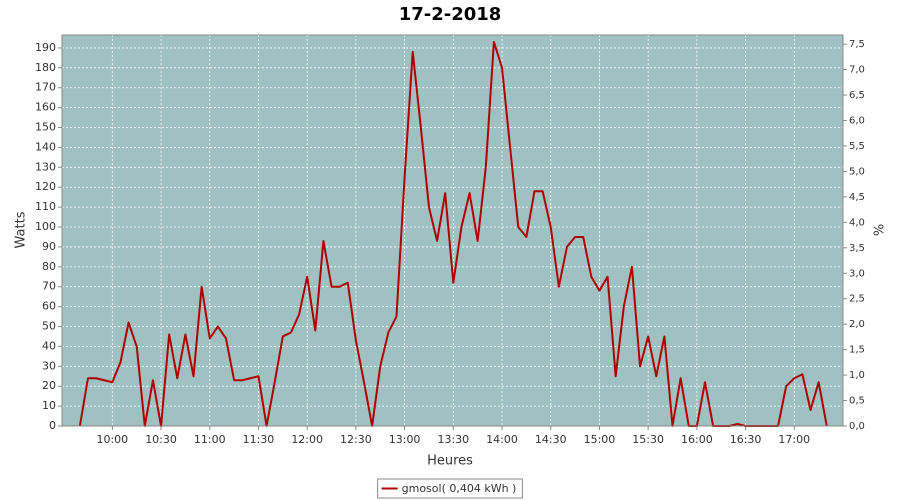  What do you see at coordinates (259, 439) in the screenshot?
I see `x-tick-label: 11:30` at bounding box center [259, 439].